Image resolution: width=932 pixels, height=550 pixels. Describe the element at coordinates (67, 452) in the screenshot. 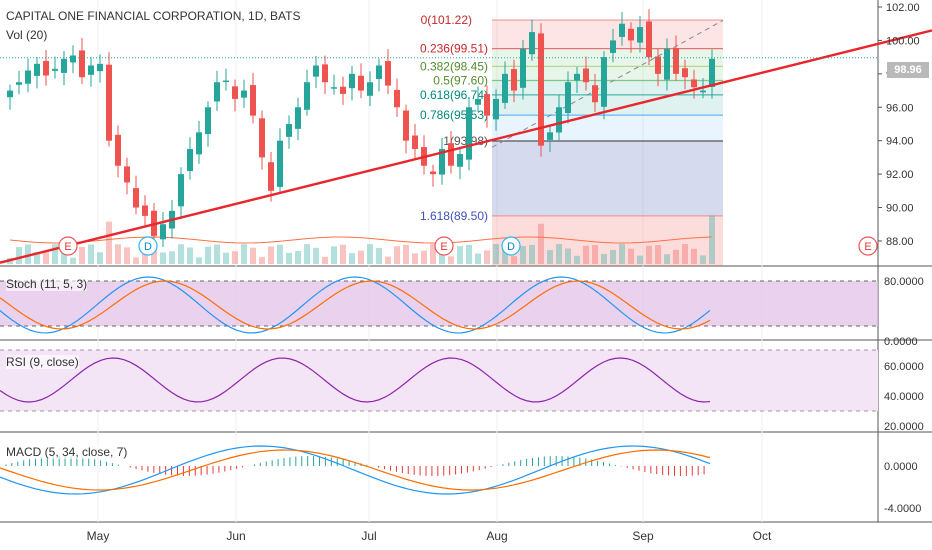

I see `macd-label: MACD (5, 34, close, 7)` at that location.